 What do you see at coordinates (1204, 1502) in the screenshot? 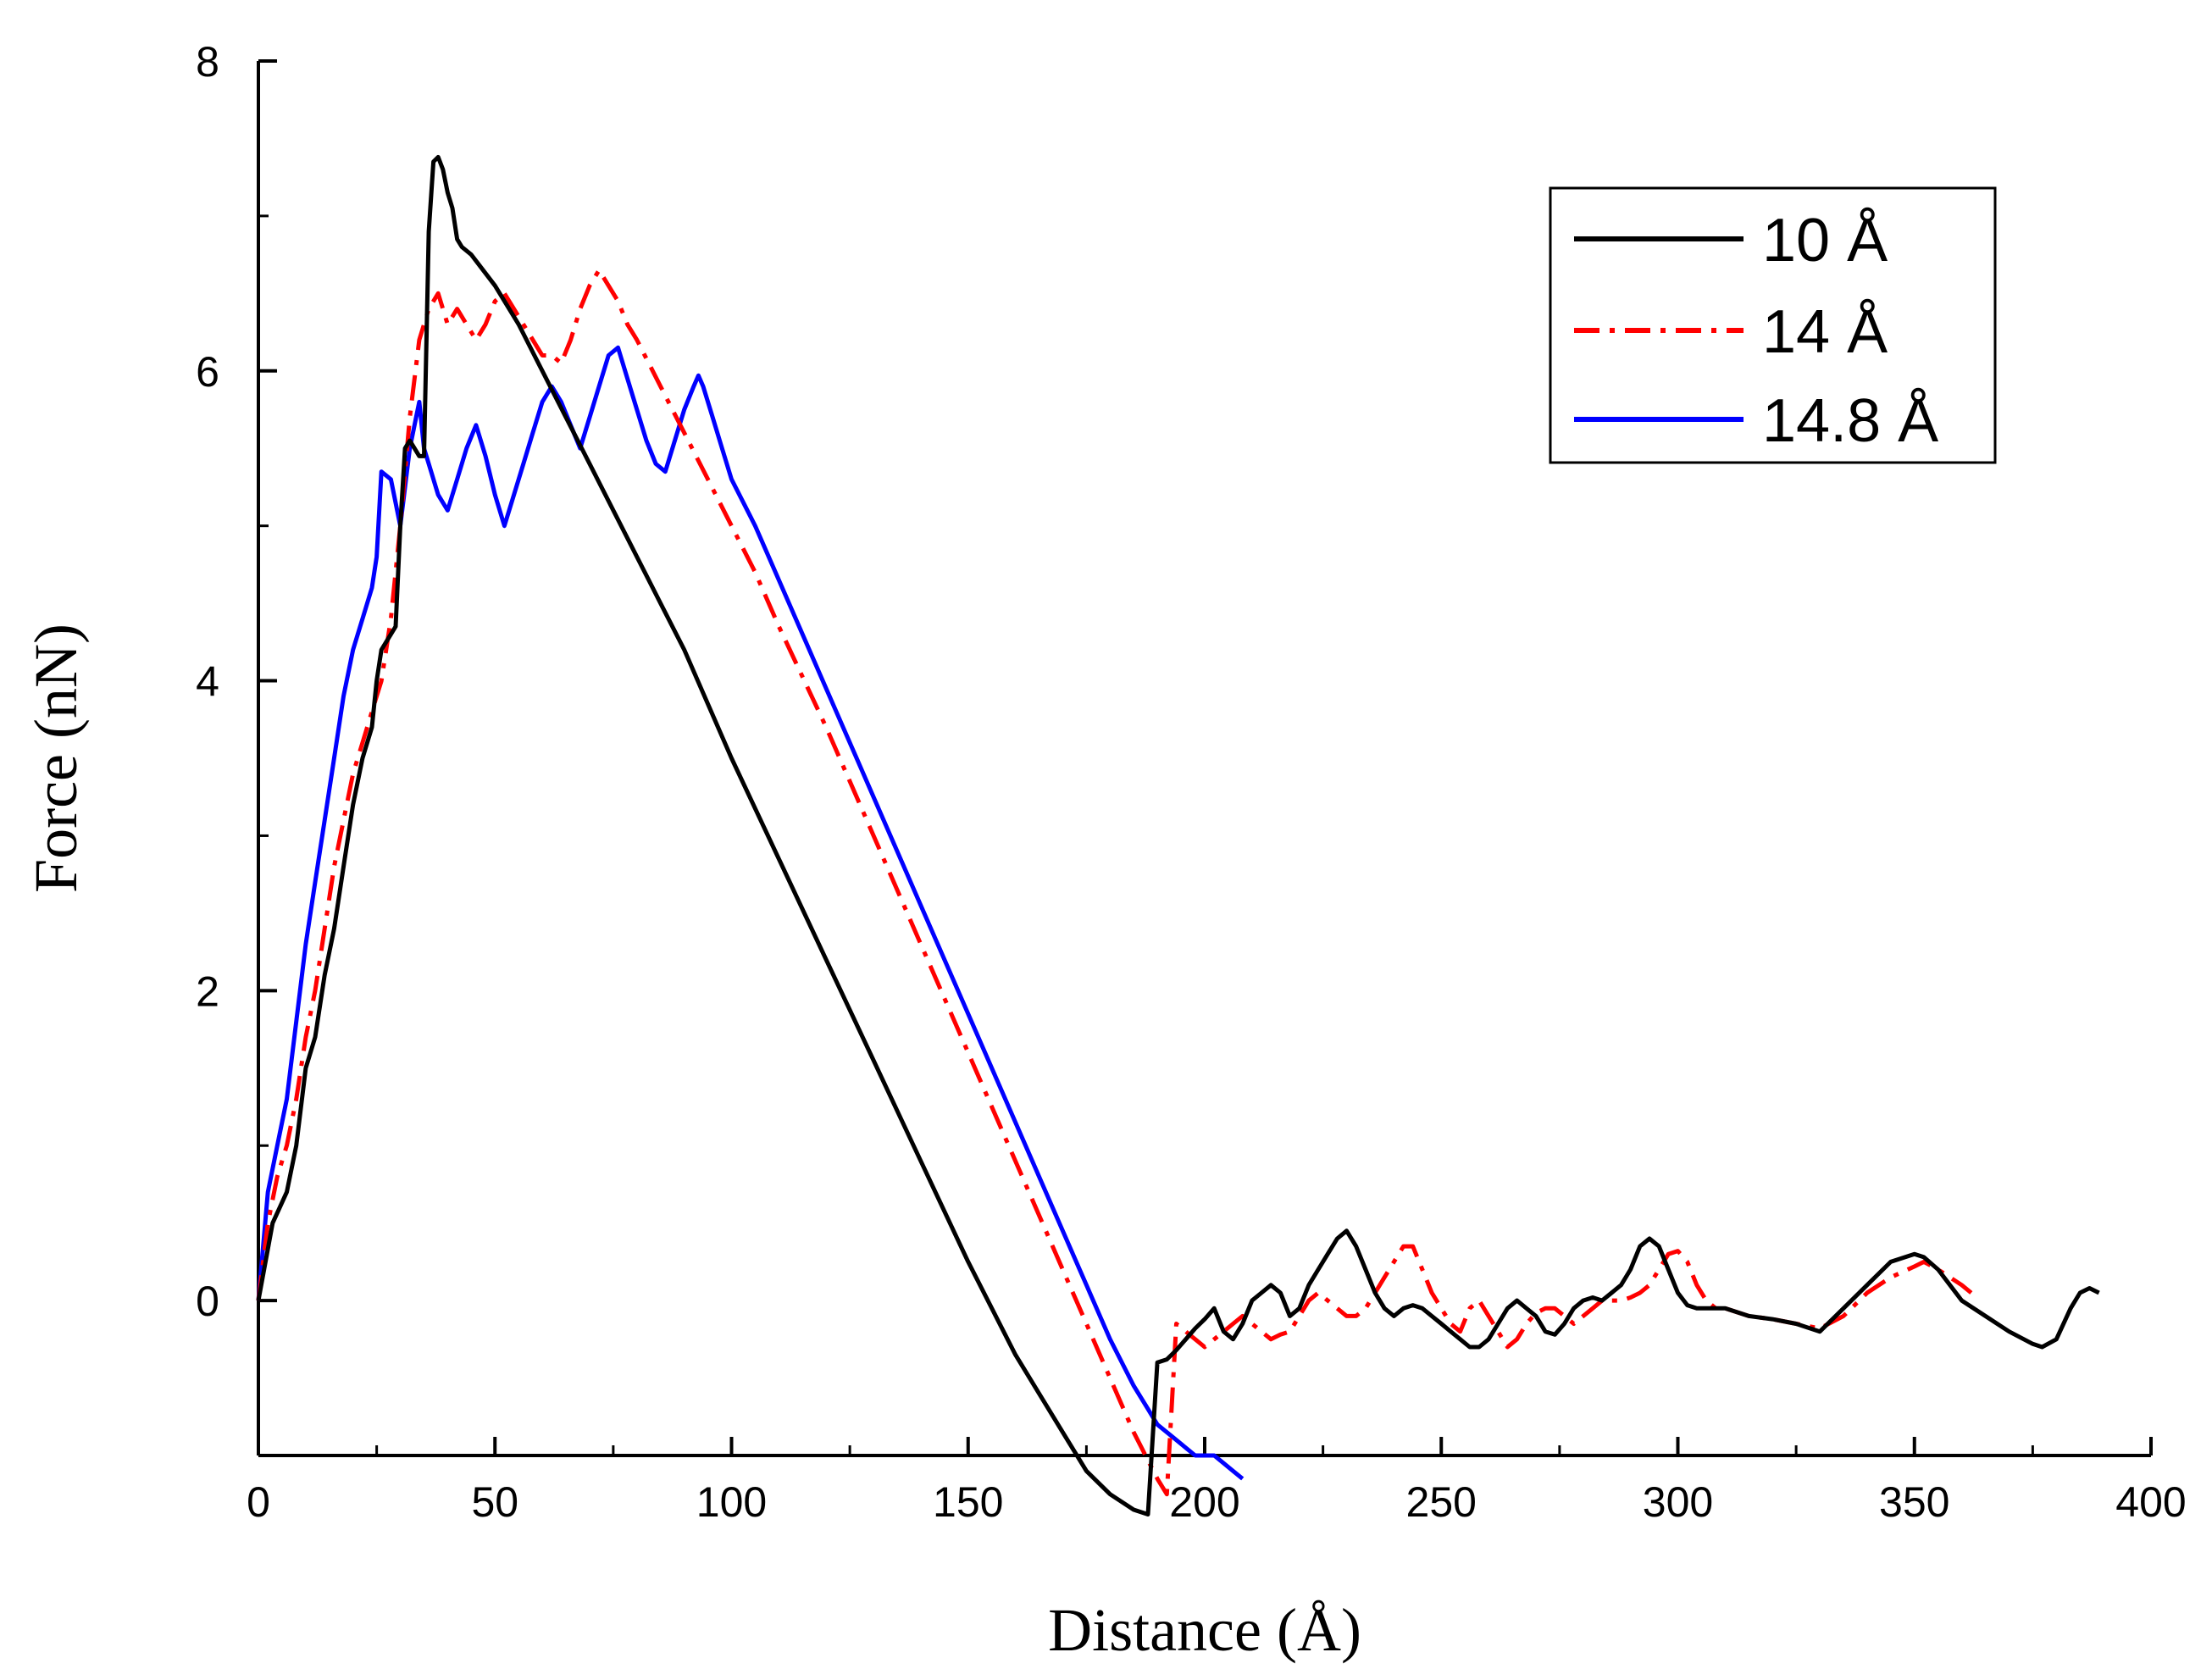
I see `x-tick-label-200: 200` at bounding box center [1204, 1502].